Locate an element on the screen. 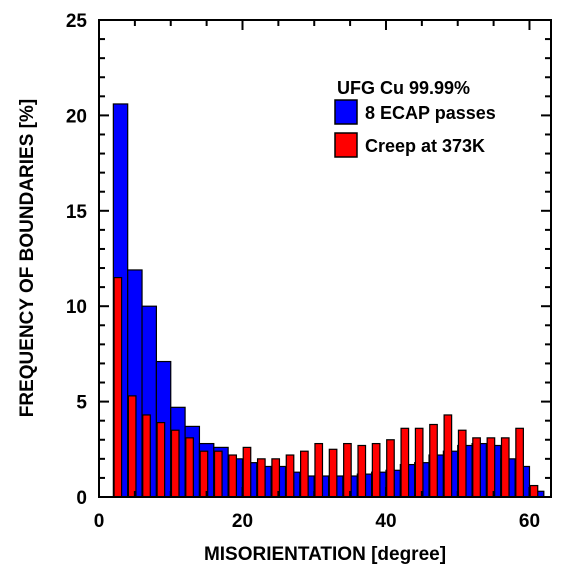 The height and width of the screenshot is (575, 569). legend-swatch-creep is located at coordinates (346, 145).